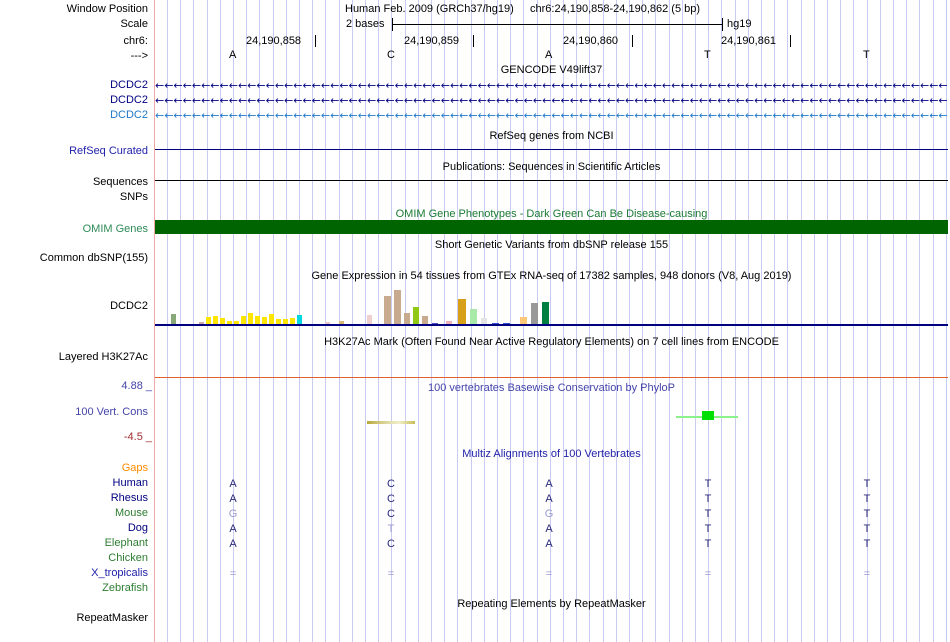 The image size is (950, 642). I want to click on refseq-curated-label: RefSeq Curated, so click(108, 151).